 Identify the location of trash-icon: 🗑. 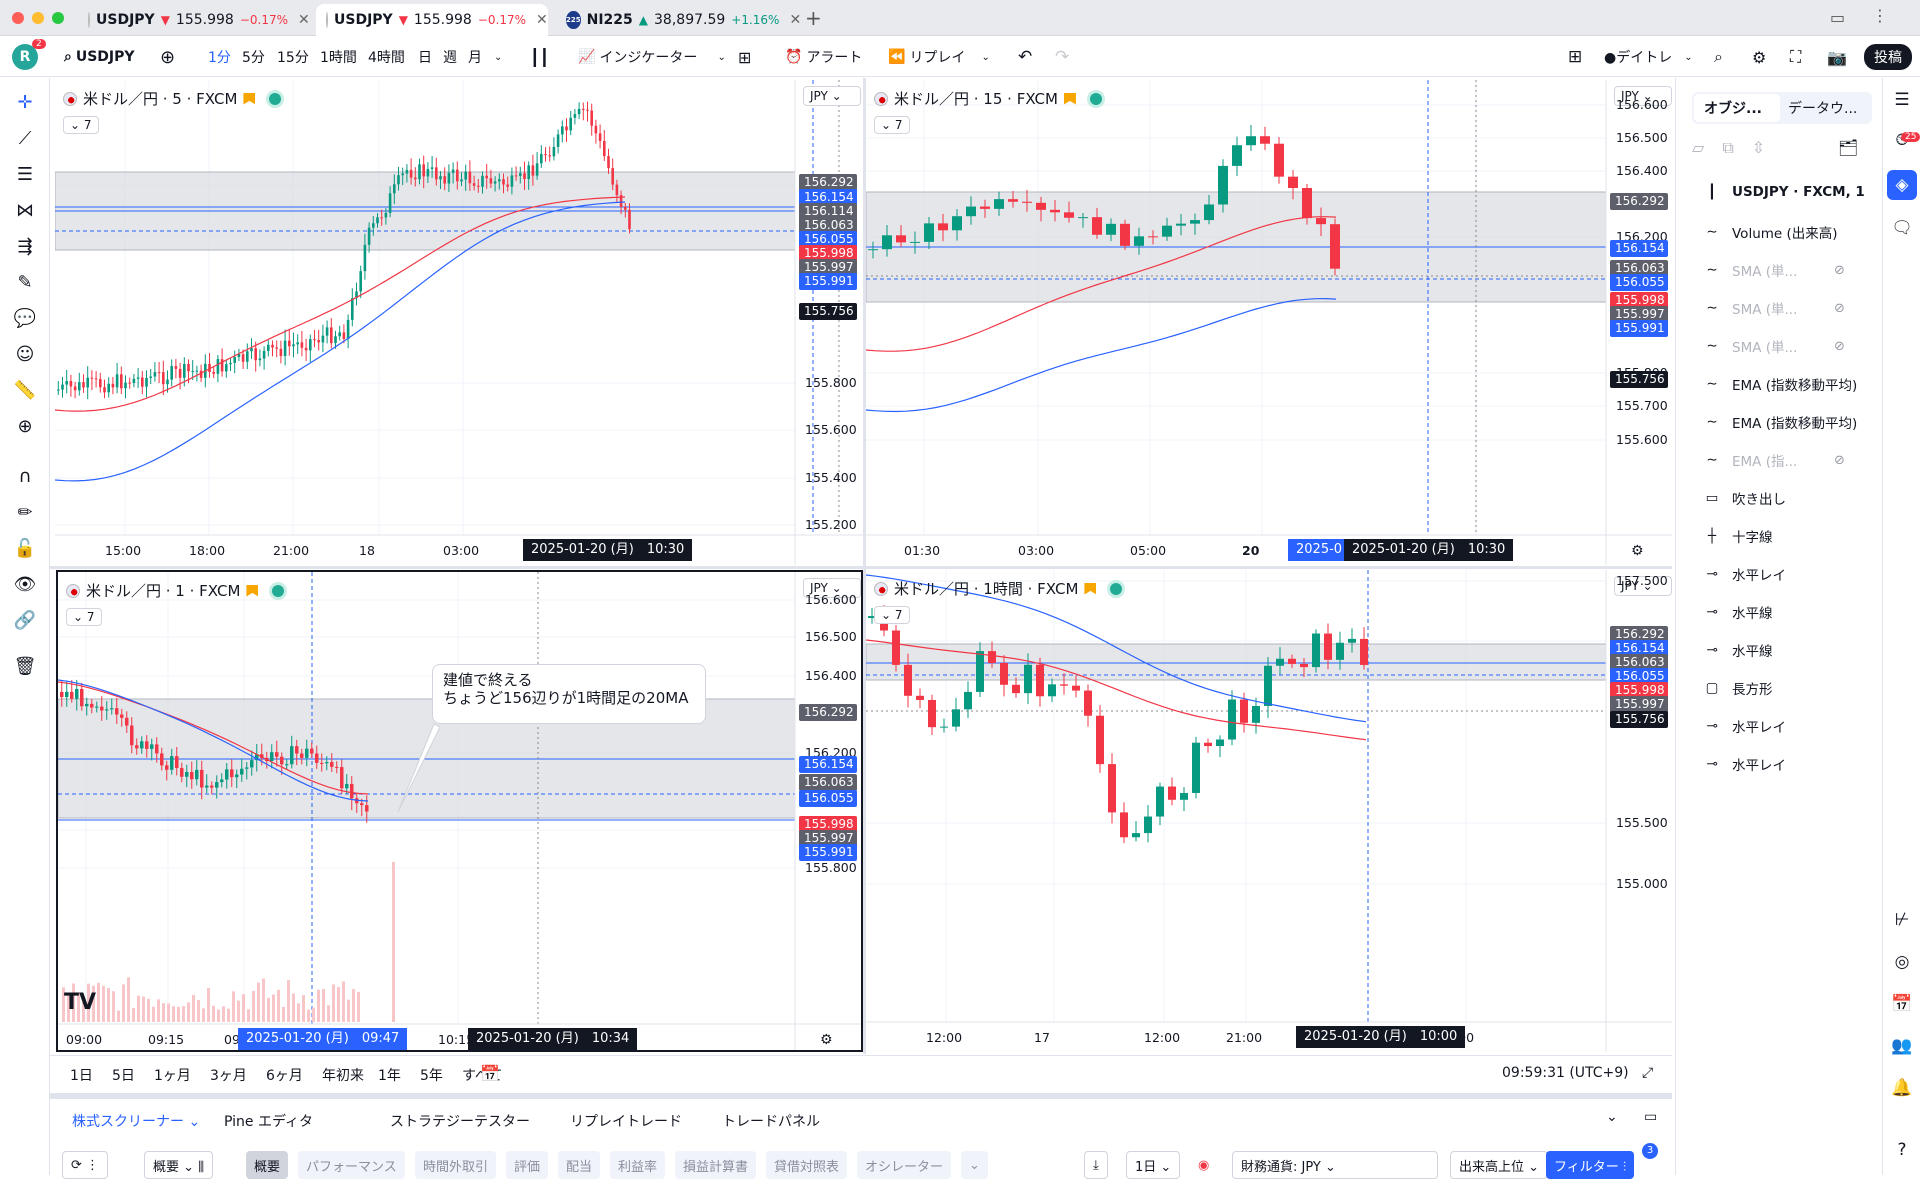
(25, 666).